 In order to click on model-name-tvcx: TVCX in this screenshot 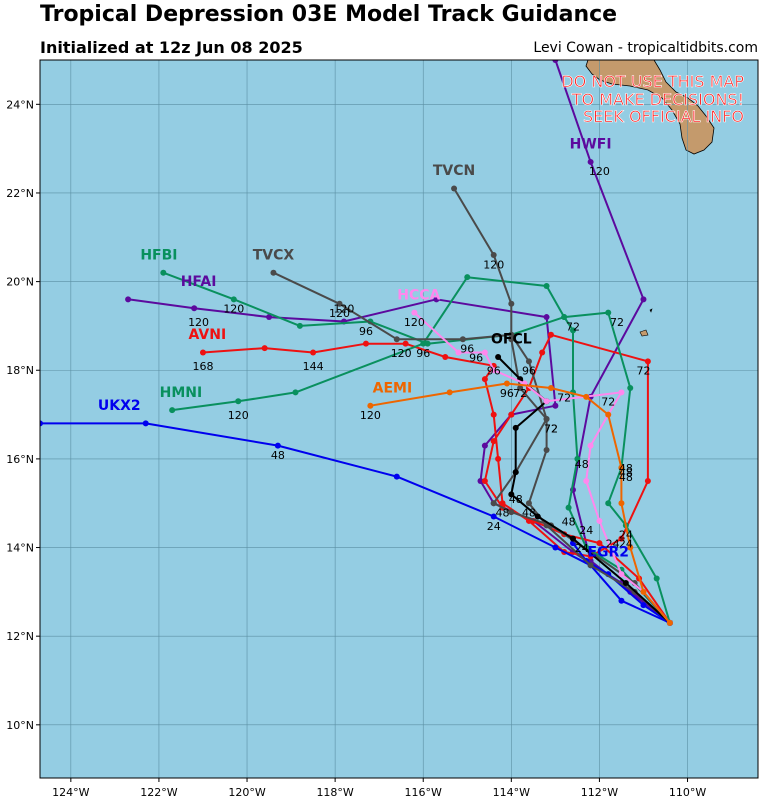, I will do `click(274, 255)`.